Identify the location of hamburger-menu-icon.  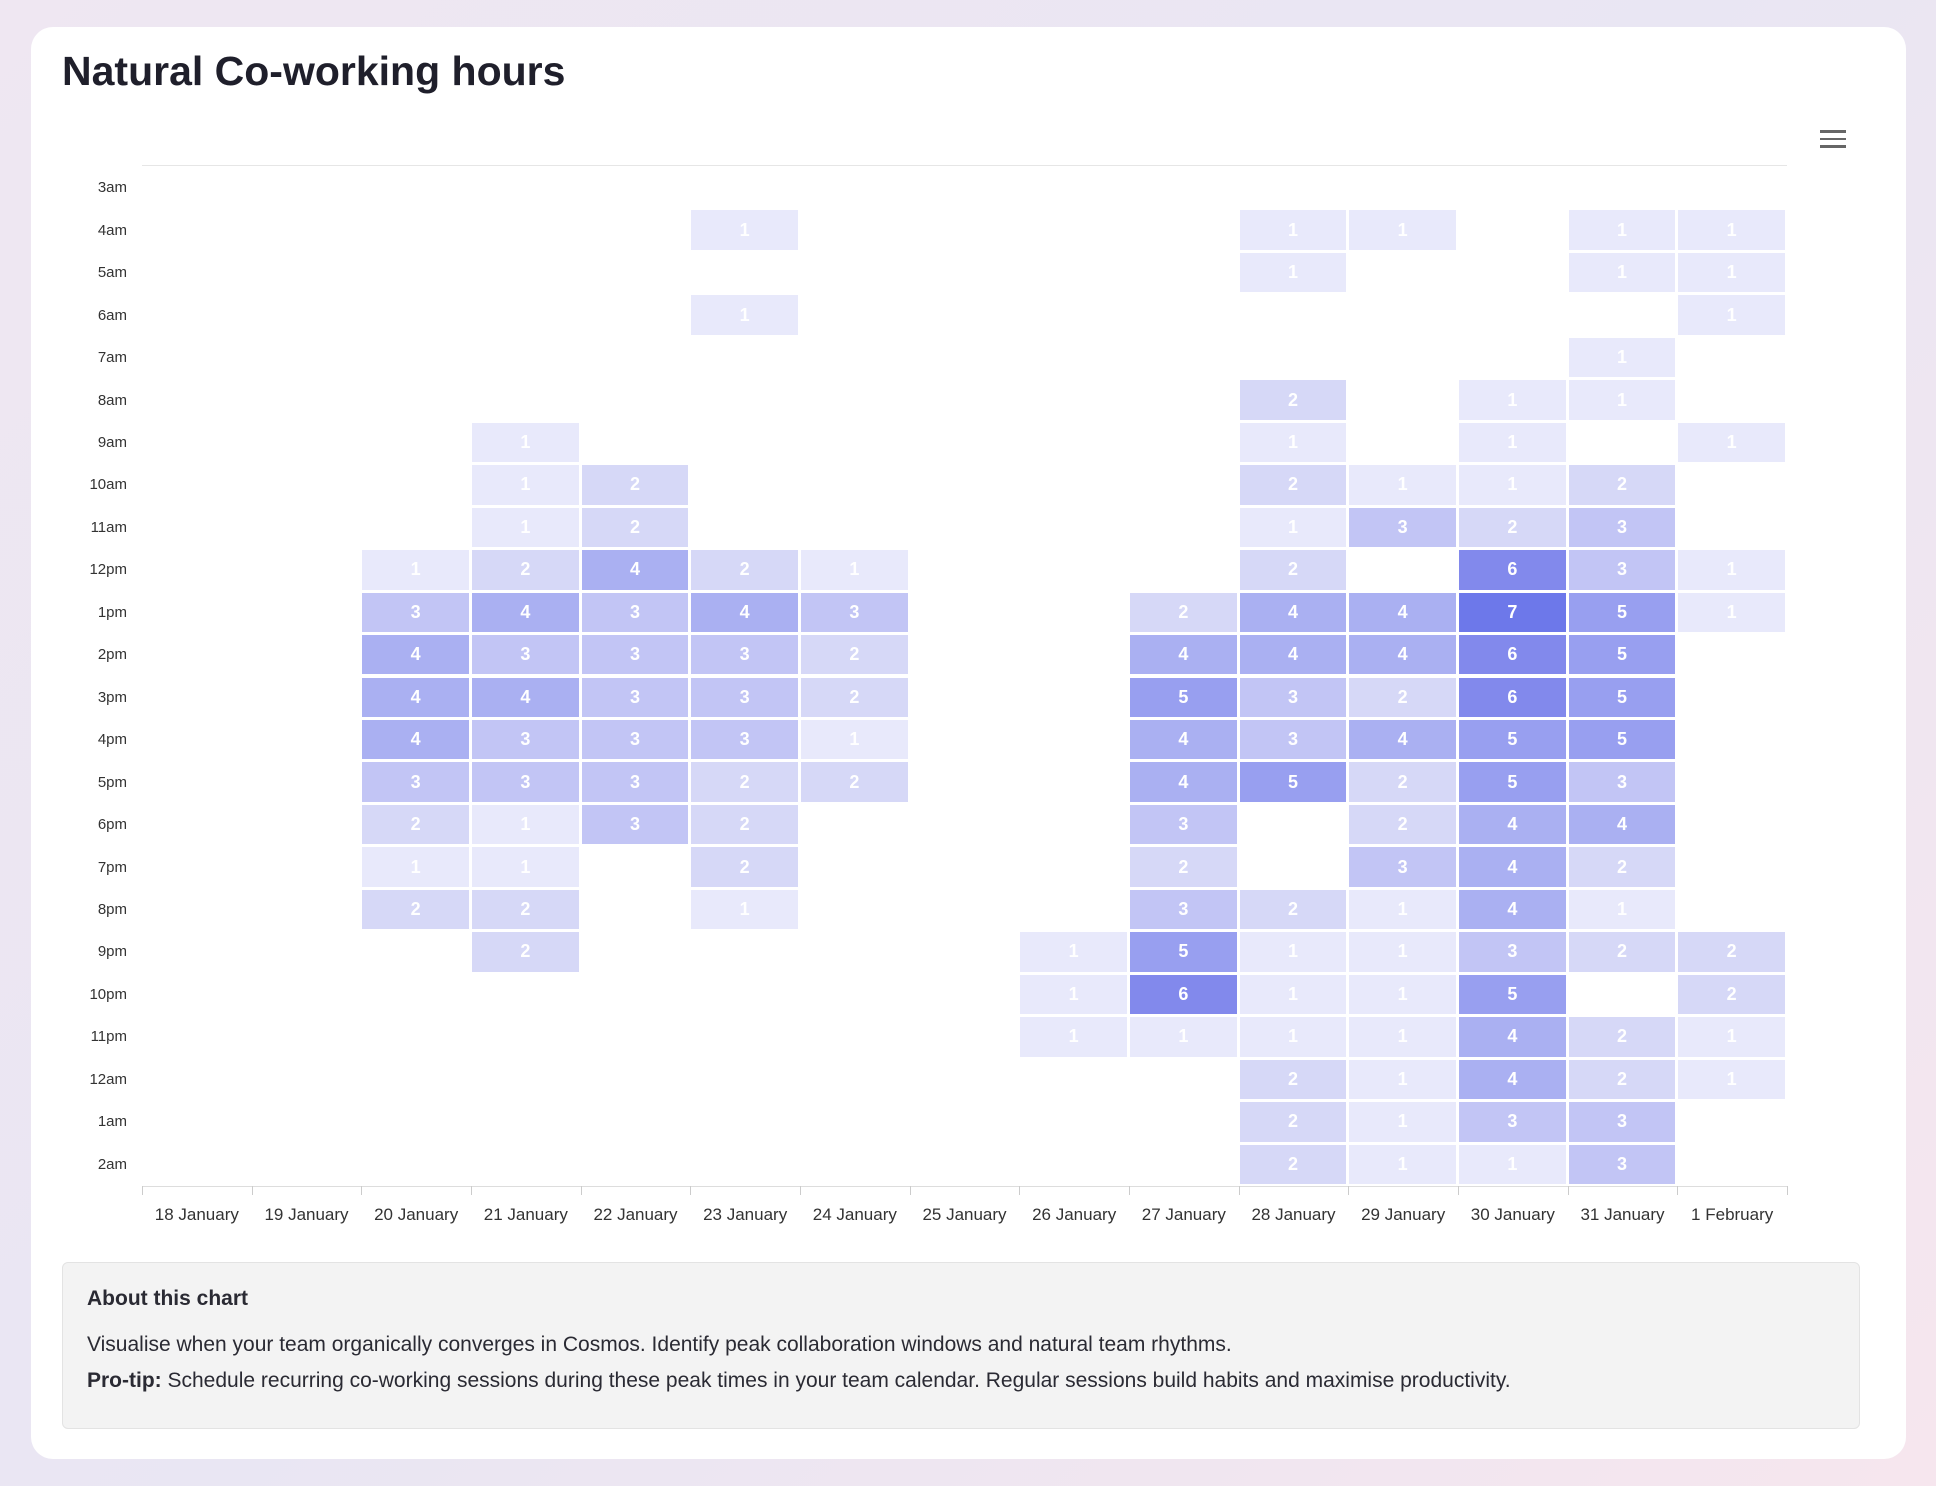
(1833, 140).